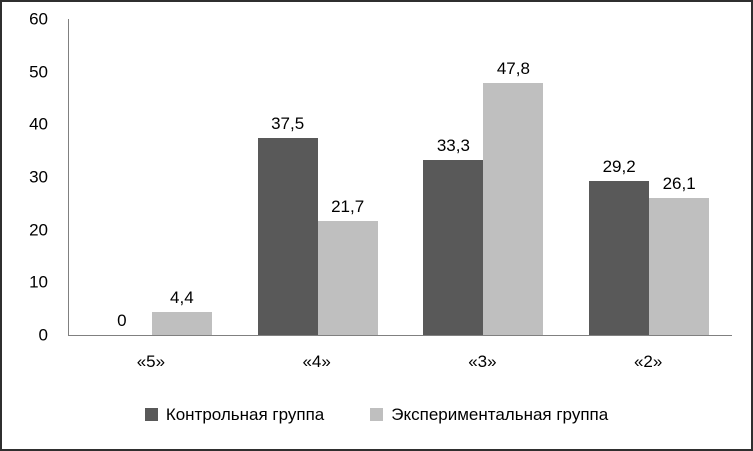 The width and height of the screenshot is (753, 451). Describe the element at coordinates (38, 230) in the screenshot. I see `y-tick-label: 20` at that location.